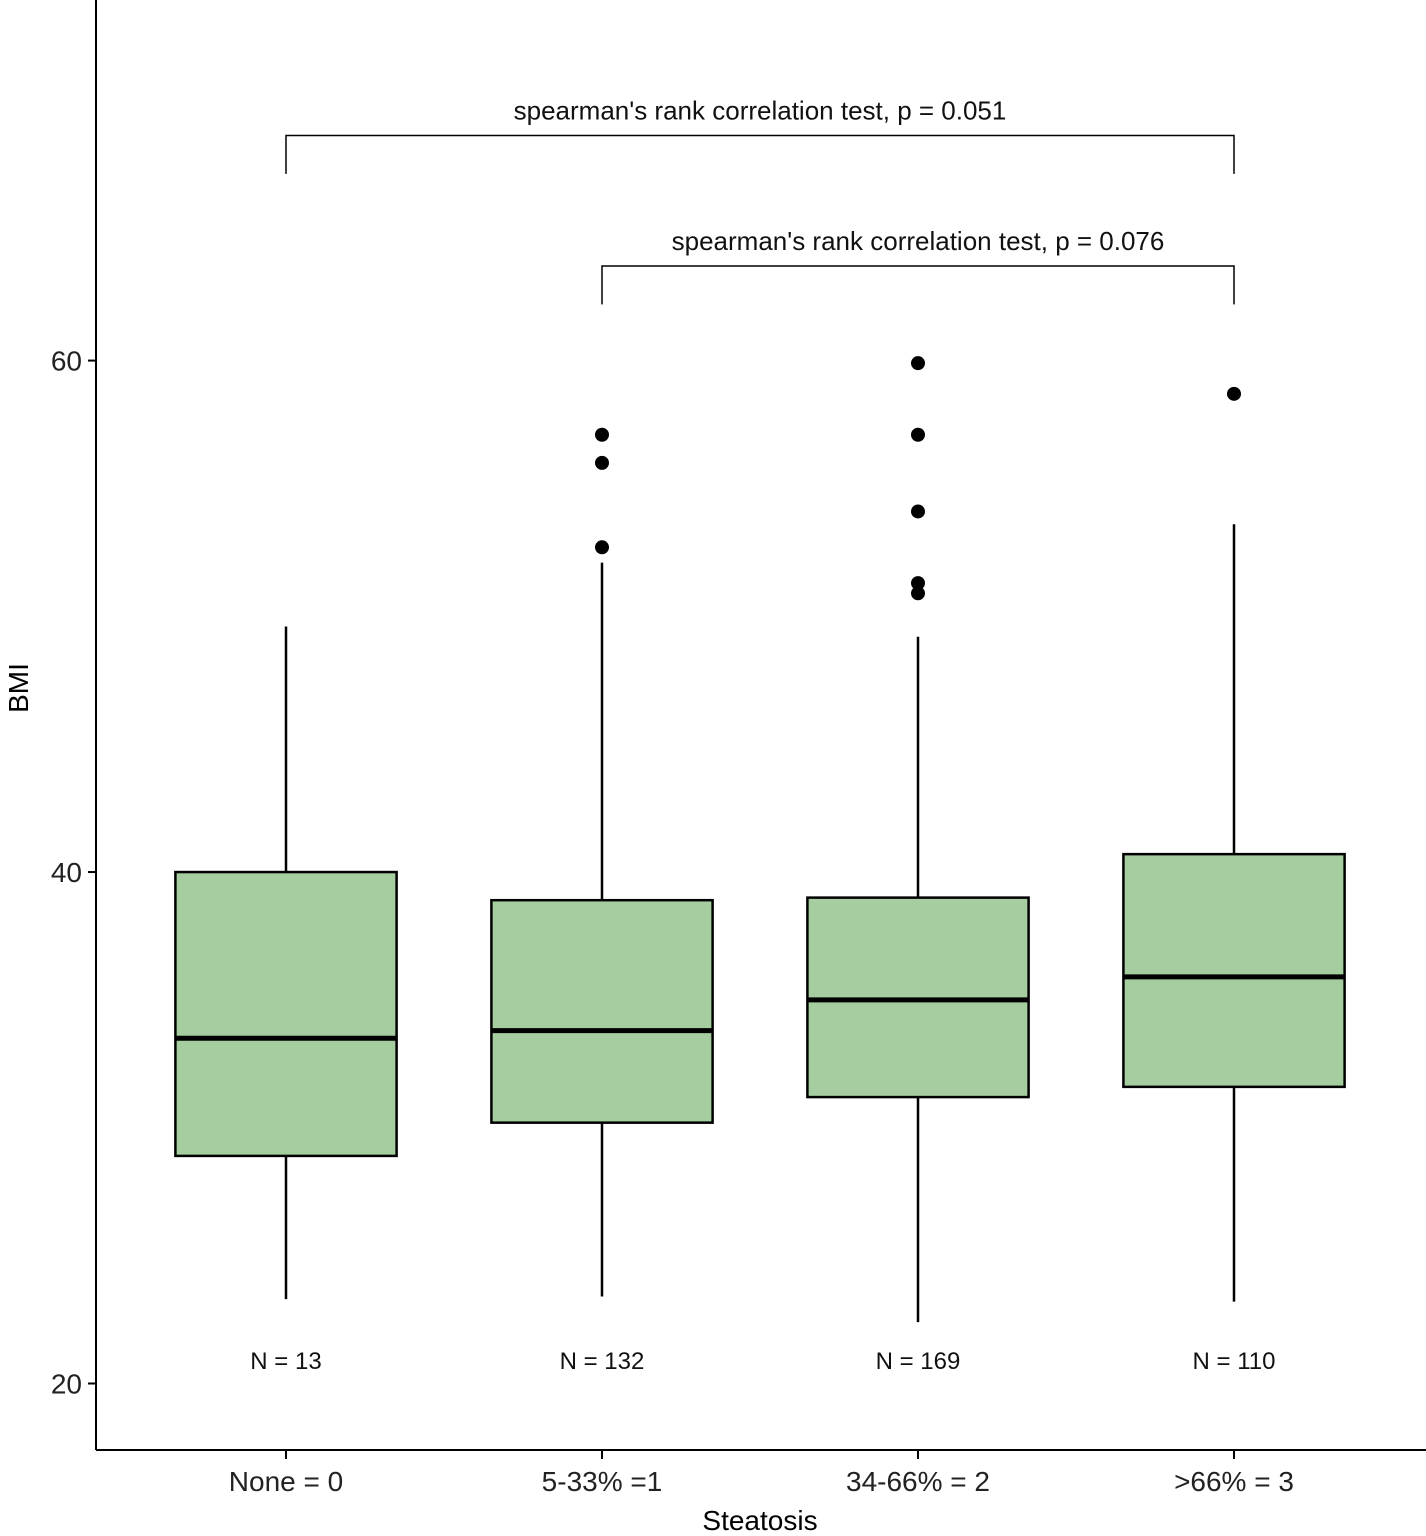 The image size is (1426, 1536). I want to click on box-group: N = 13, so click(286, 1000).